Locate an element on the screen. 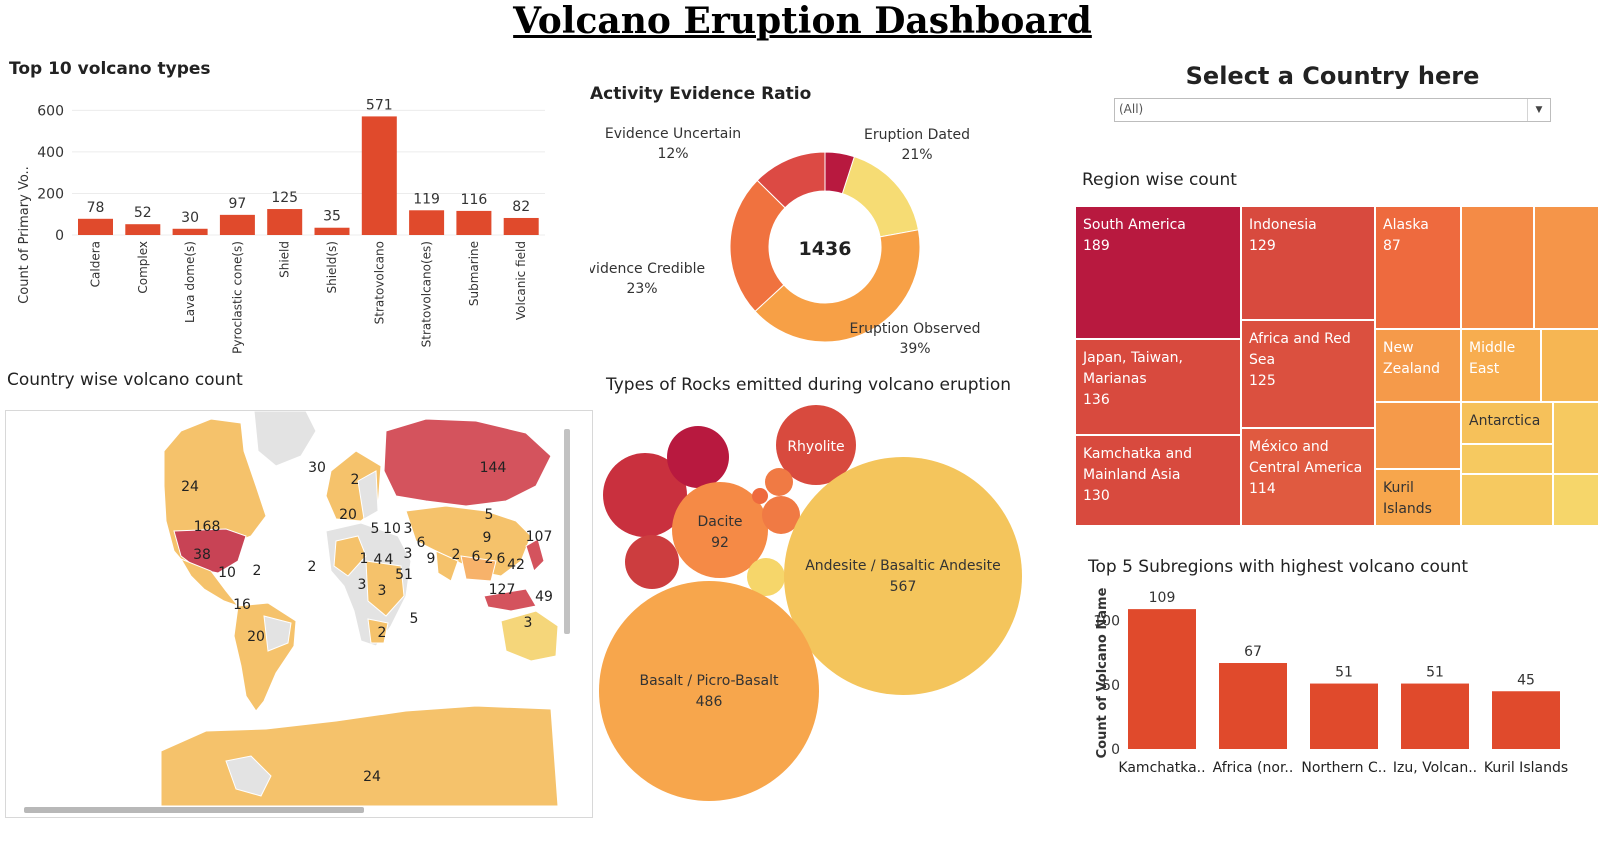 The image size is (1605, 845). map-count-label: 20 is located at coordinates (256, 637).